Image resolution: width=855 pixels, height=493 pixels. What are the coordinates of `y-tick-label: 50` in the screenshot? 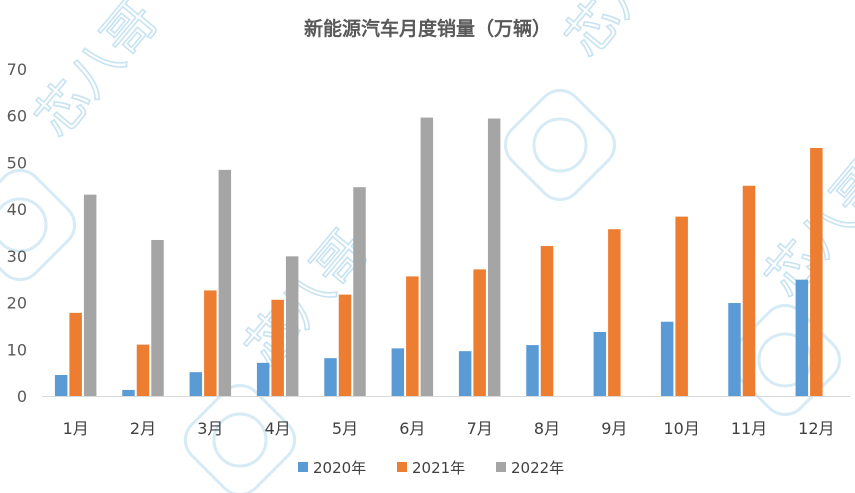 It's located at (17, 162).